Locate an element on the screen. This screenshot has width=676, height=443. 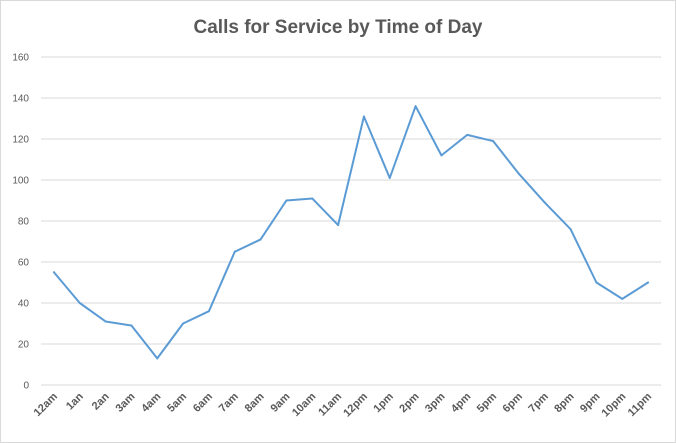
x-tick-label: 4pm is located at coordinates (461, 402).